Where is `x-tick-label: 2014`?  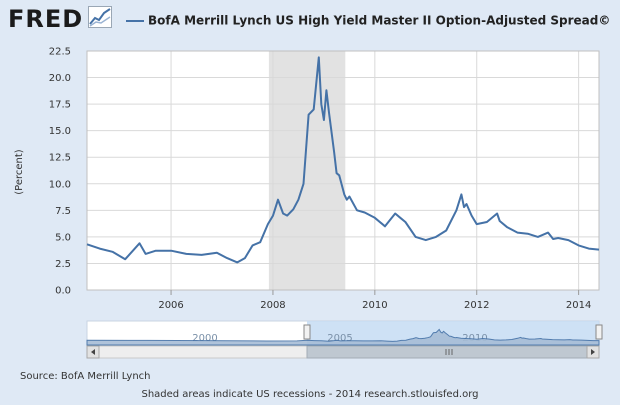 x-tick-label: 2014 is located at coordinates (578, 305).